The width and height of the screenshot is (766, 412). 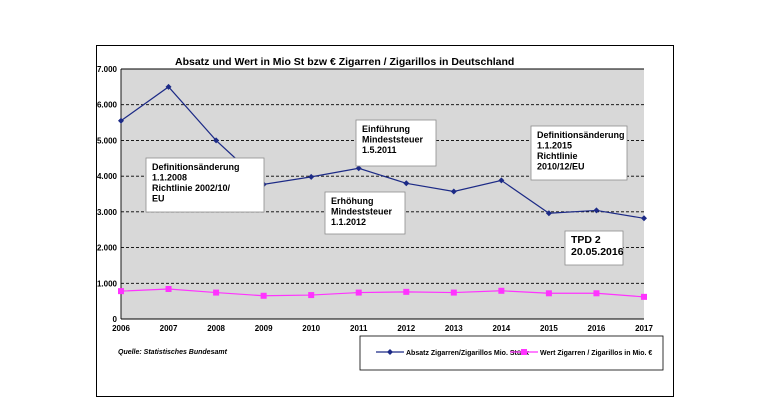 What do you see at coordinates (644, 328) in the screenshot?
I see `x-tick-label: 2017` at bounding box center [644, 328].